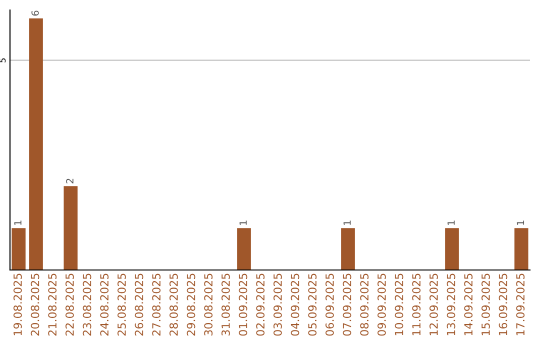  I want to click on x-tick-label: 26.08.2025, so click(139, 305).